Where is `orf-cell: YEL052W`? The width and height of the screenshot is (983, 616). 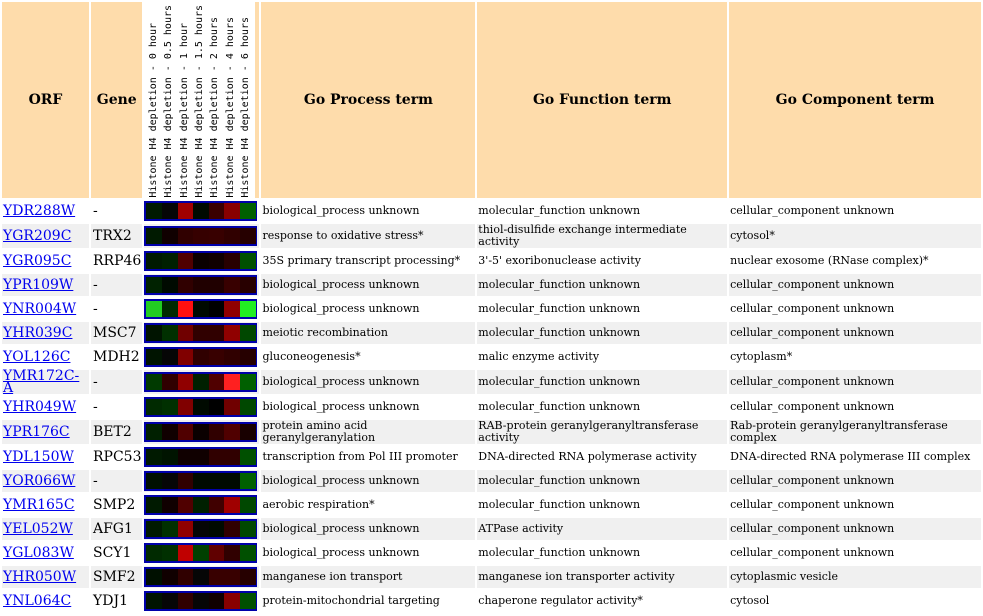 orf-cell: YEL052W is located at coordinates (45, 529).